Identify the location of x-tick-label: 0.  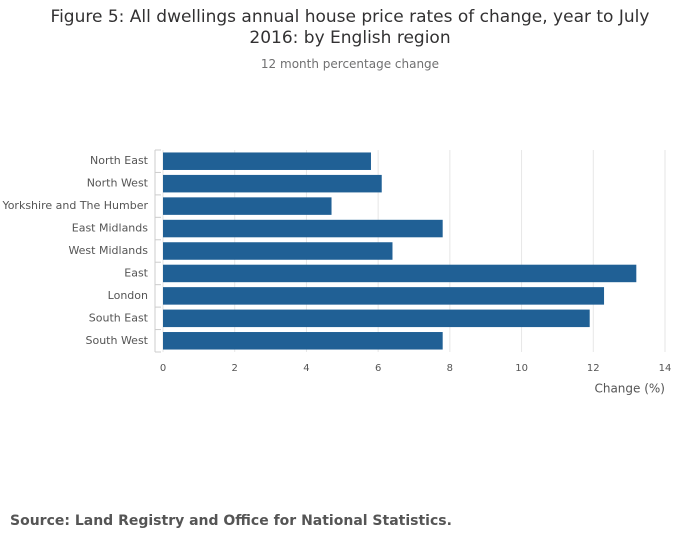
(163, 368).